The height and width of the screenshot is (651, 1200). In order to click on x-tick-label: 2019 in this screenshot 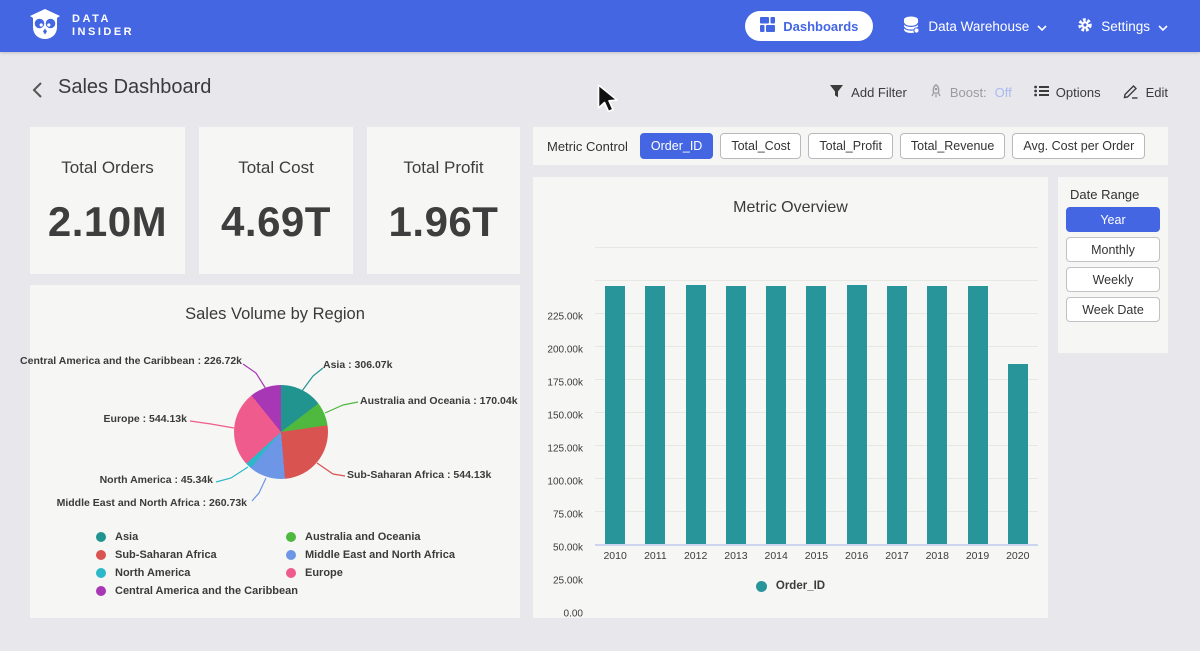, I will do `click(977, 556)`.